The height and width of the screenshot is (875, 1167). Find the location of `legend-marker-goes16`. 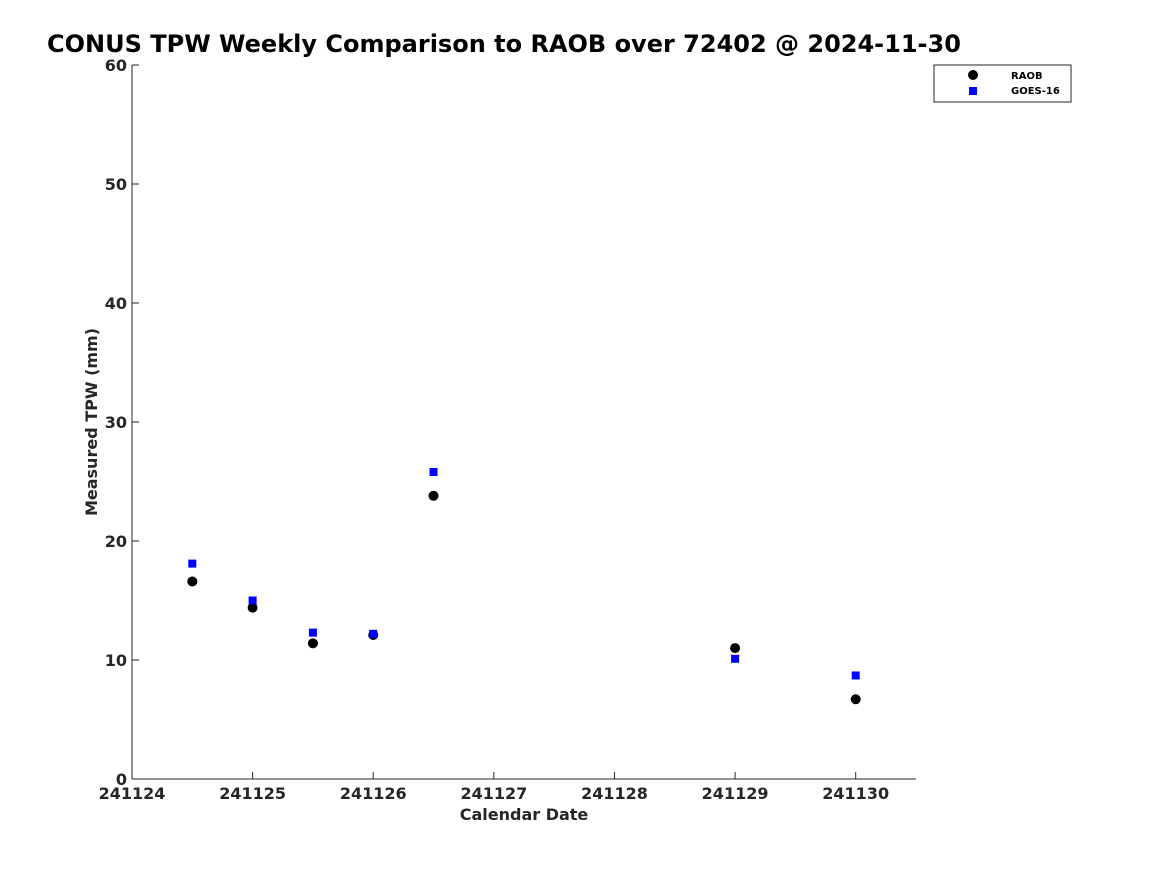

legend-marker-goes16 is located at coordinates (973, 91).